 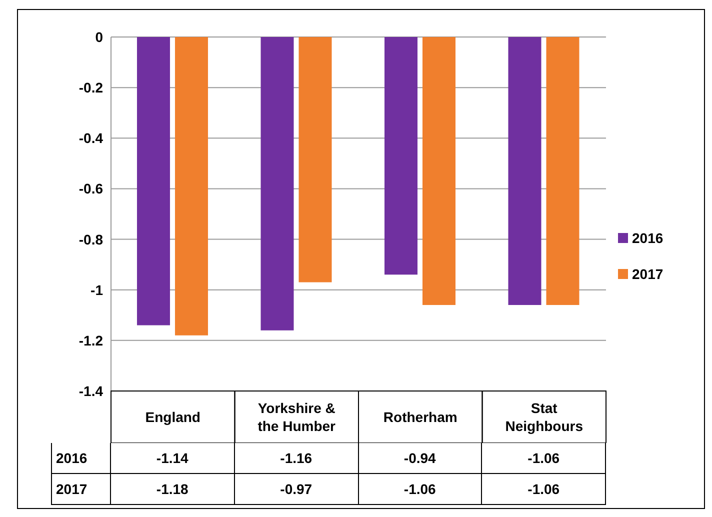 What do you see at coordinates (420, 417) in the screenshot?
I see `x-tick-label: Rotherham` at bounding box center [420, 417].